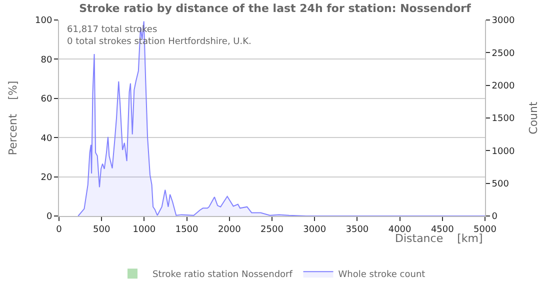 This screenshot has width=550, height=300. What do you see at coordinates (439, 238) in the screenshot?
I see `x-axis-title: Distance [km]` at bounding box center [439, 238].